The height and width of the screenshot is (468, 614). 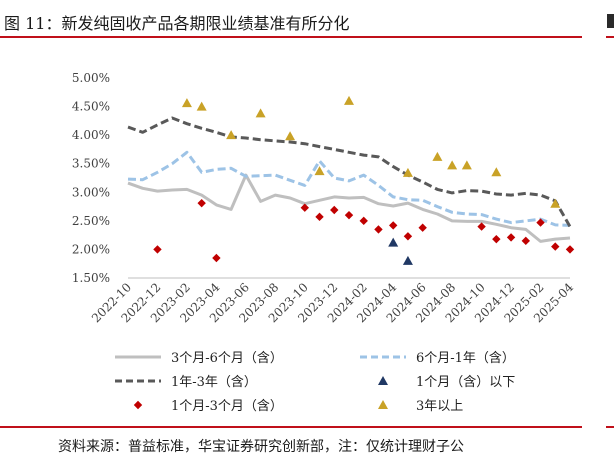 What do you see at coordinates (91, 178) in the screenshot?
I see `y-axis-ticks: 1.50% 2.00% 2.50% 3.00% 3.50% 4.00% 4.50% 5.00%` at bounding box center [91, 178].